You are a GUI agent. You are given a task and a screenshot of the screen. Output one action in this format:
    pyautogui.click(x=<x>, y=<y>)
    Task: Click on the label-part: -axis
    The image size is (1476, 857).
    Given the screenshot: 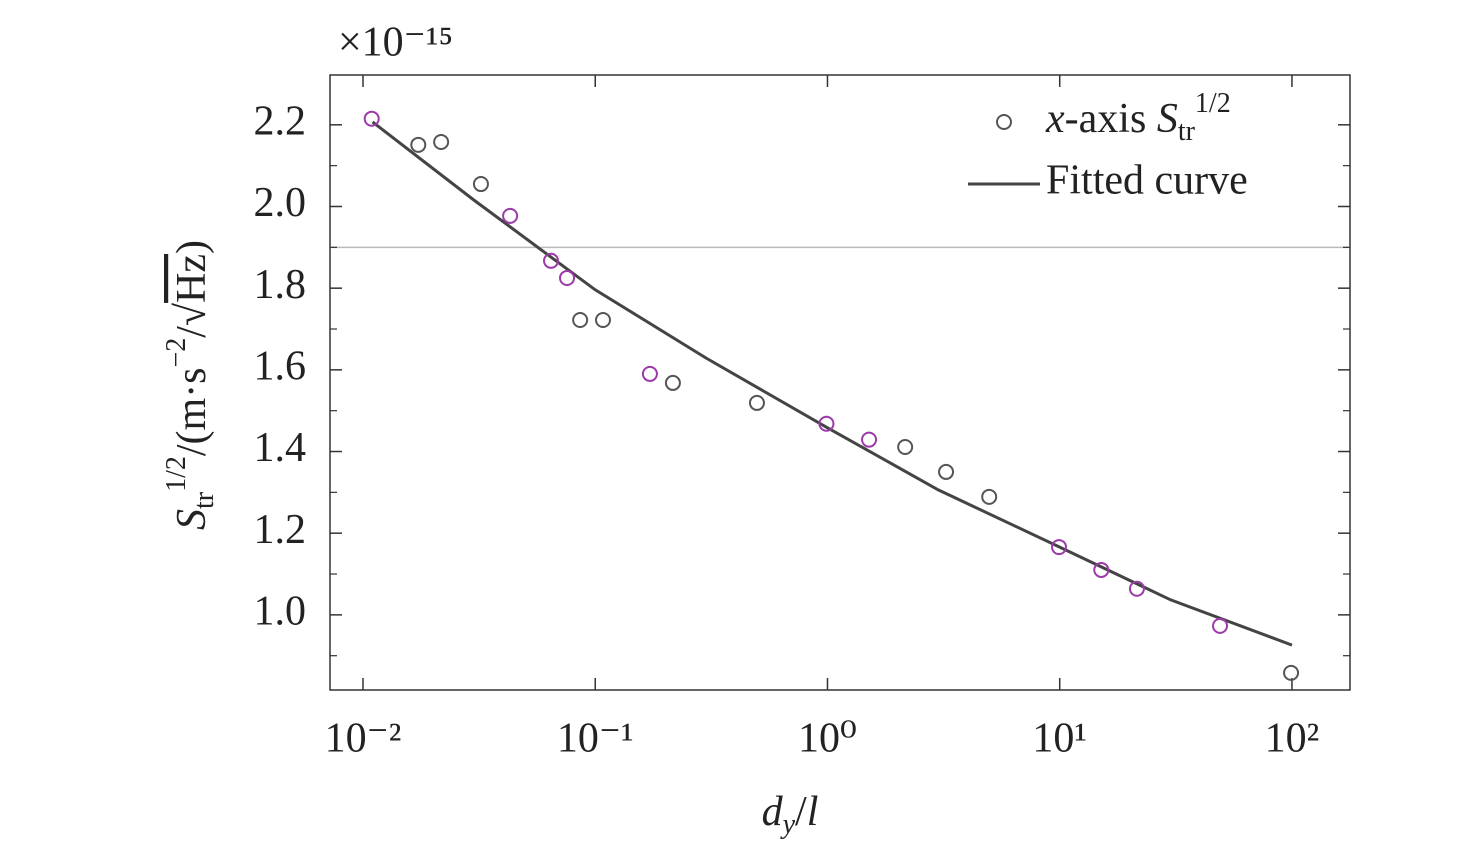 What is the action you would take?
    pyautogui.click(x=1111, y=119)
    